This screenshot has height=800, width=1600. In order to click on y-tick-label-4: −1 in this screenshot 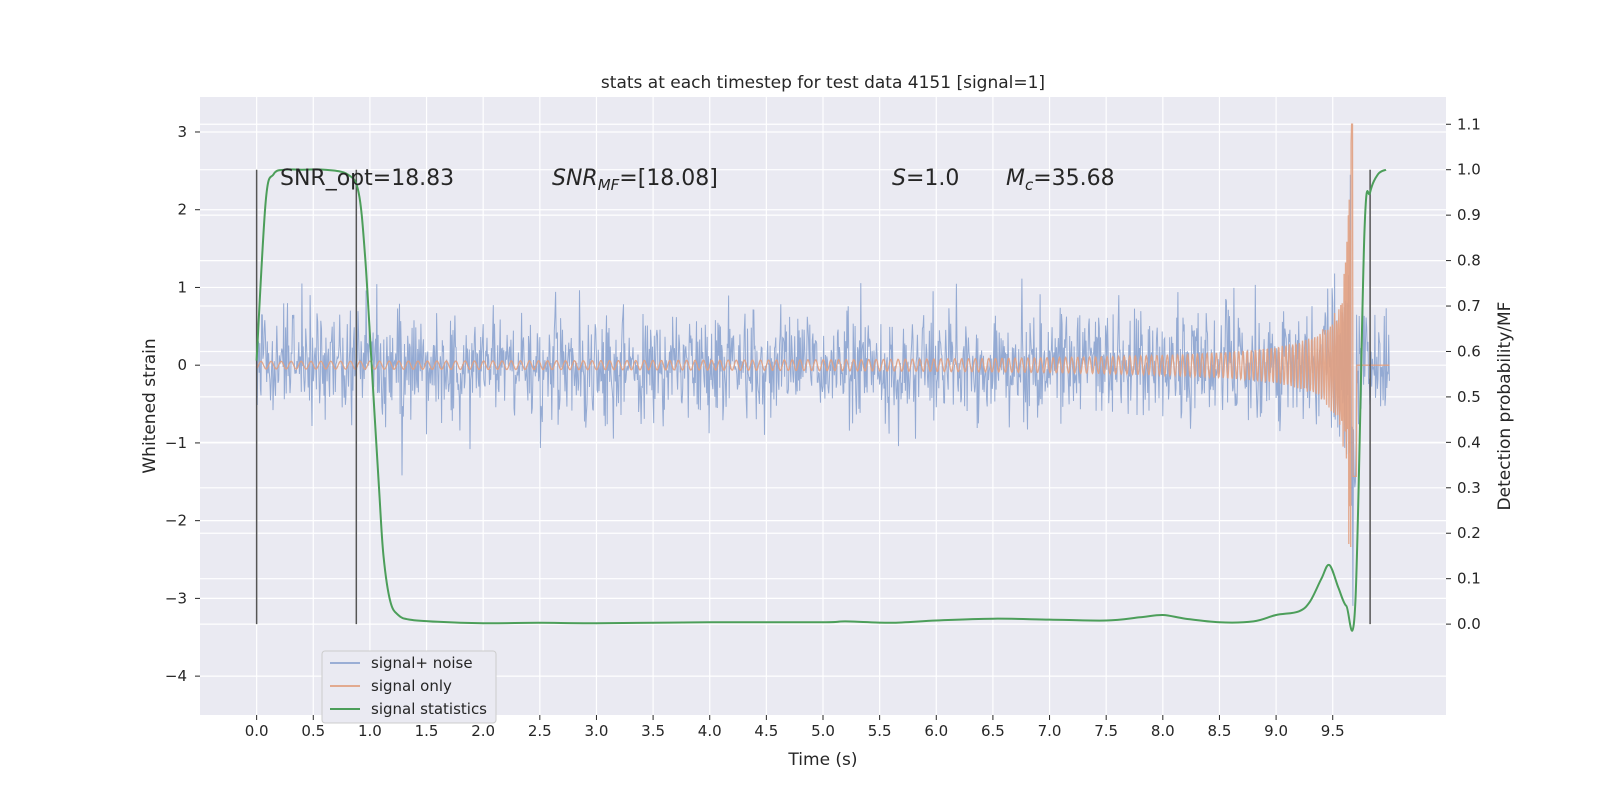, I will do `click(176, 443)`.